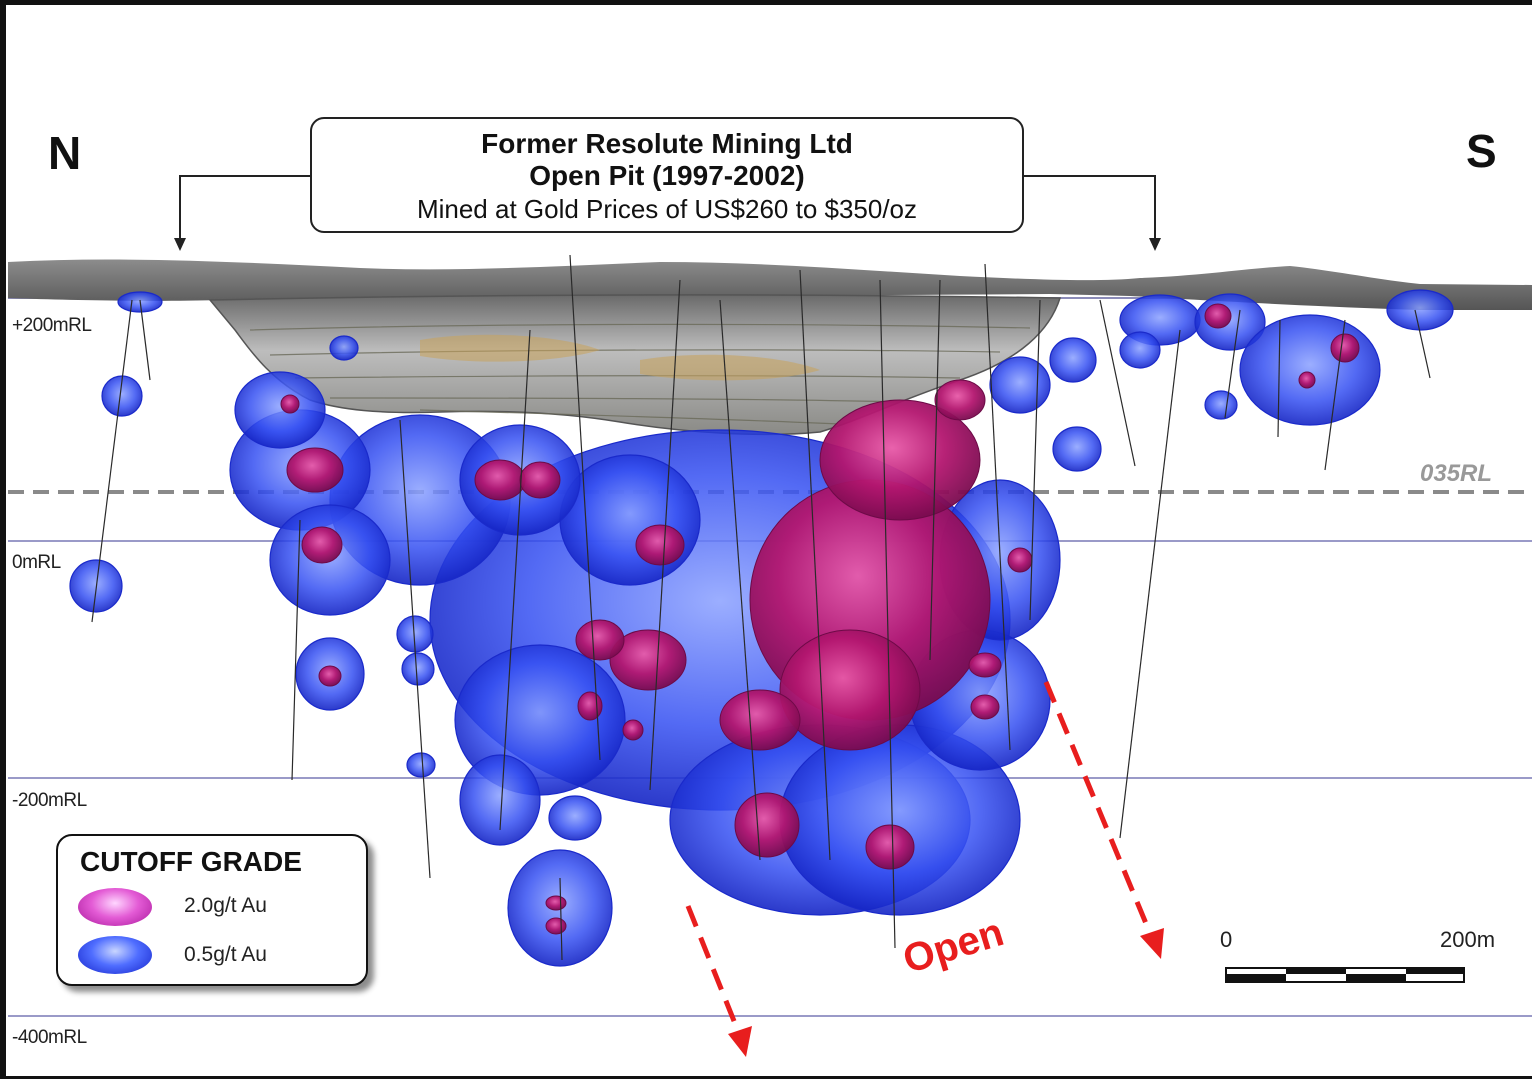  I want to click on open-arrow-right, so click(1099, 810).